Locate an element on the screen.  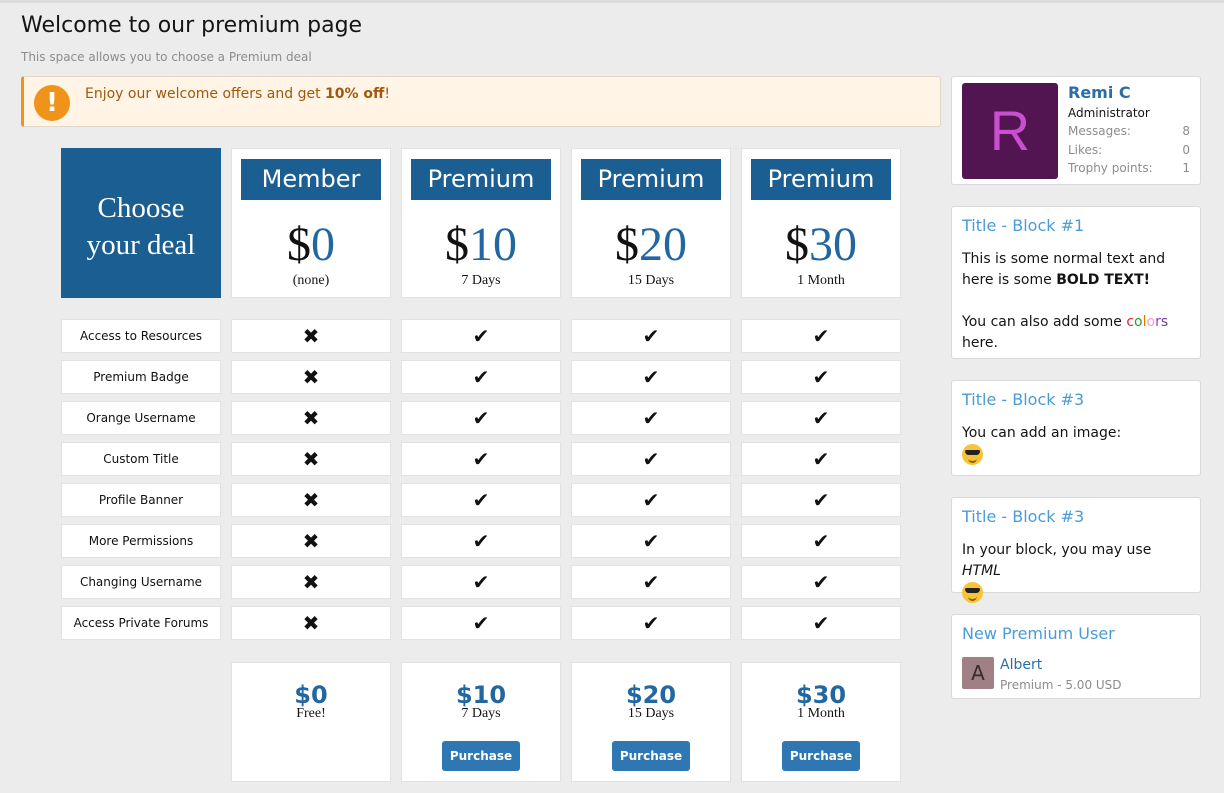
block-text: In your block, you may use is located at coordinates (1057, 550).